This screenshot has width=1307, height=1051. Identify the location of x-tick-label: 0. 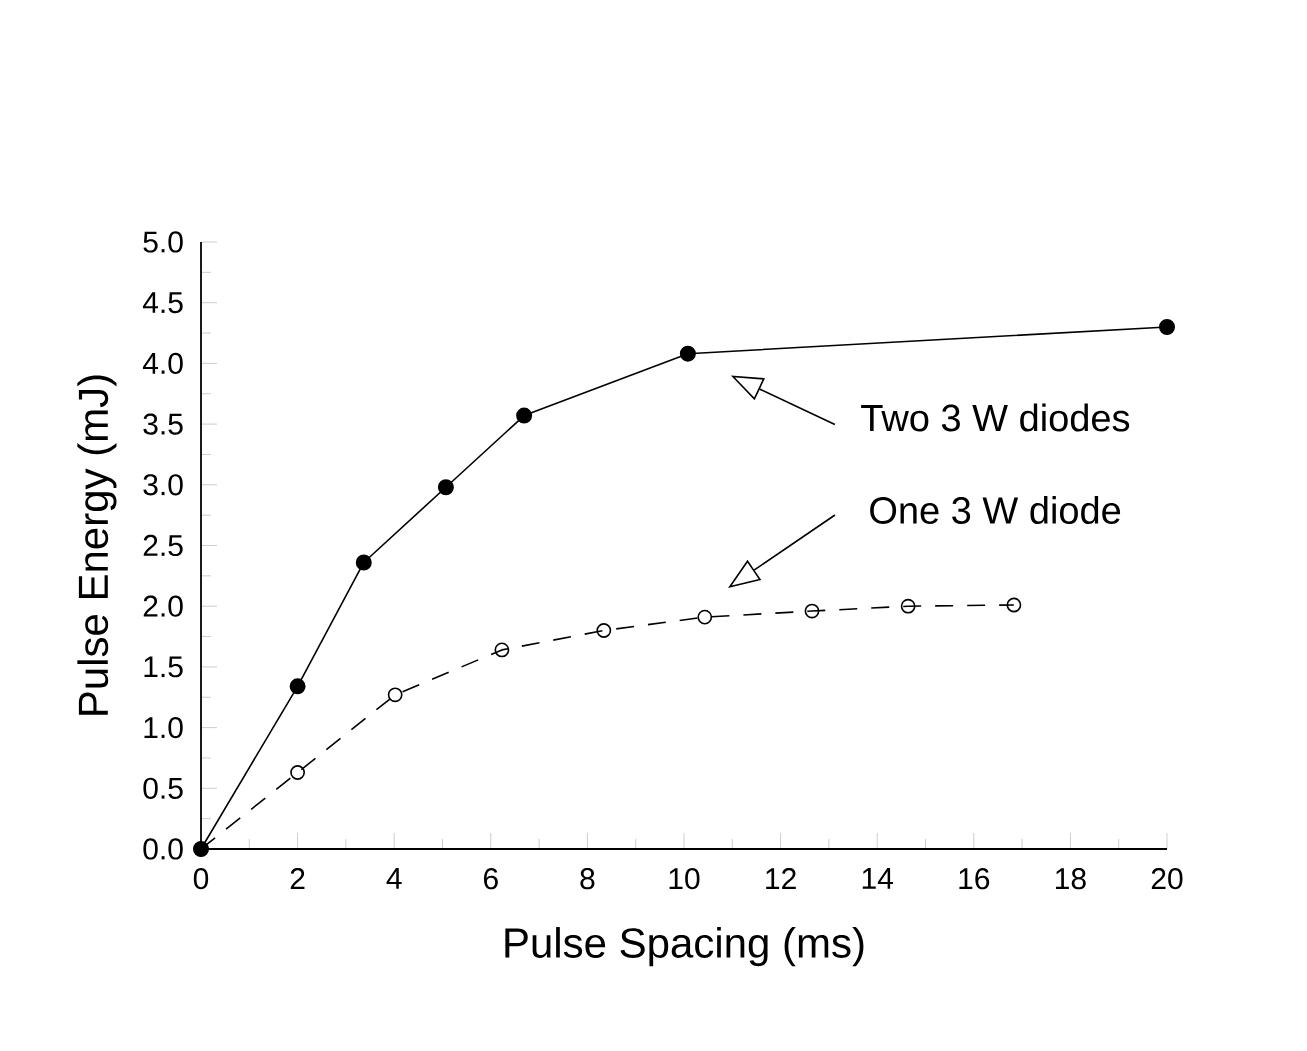
(201, 879).